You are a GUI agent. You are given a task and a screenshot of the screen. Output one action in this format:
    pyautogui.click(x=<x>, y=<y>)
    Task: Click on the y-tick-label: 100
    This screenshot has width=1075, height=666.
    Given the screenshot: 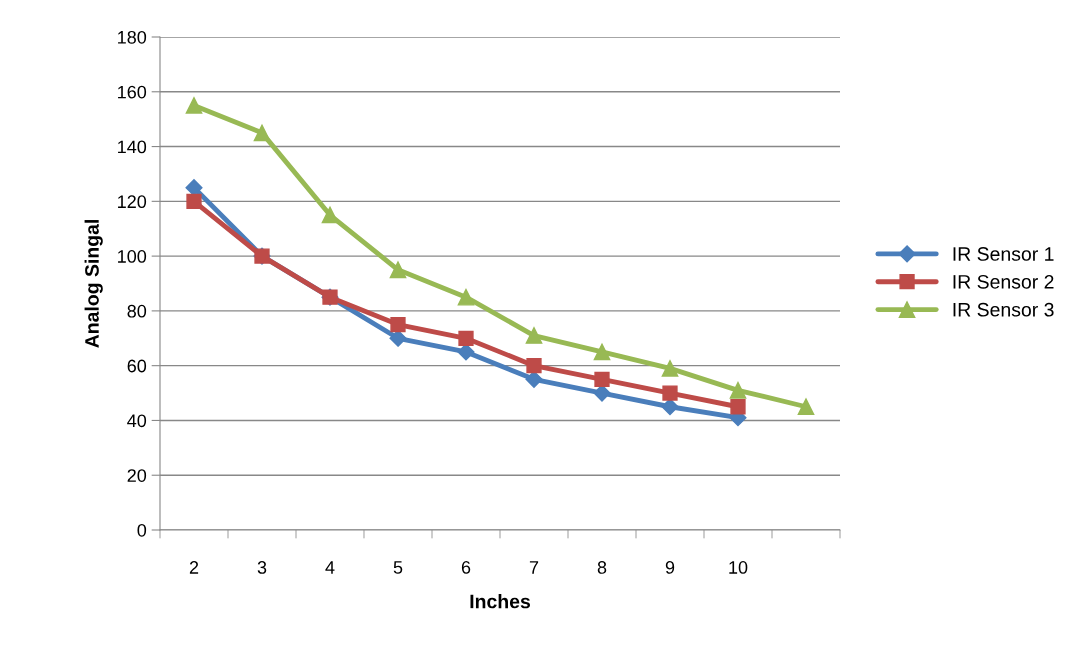 What is the action you would take?
    pyautogui.click(x=132, y=256)
    